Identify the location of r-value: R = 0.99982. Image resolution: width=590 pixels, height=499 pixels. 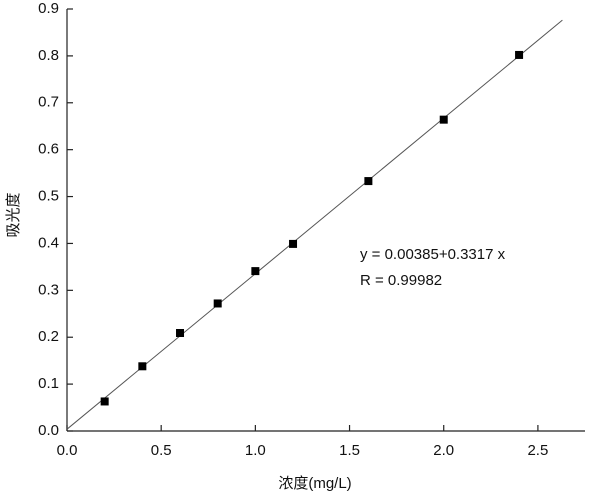
(401, 280).